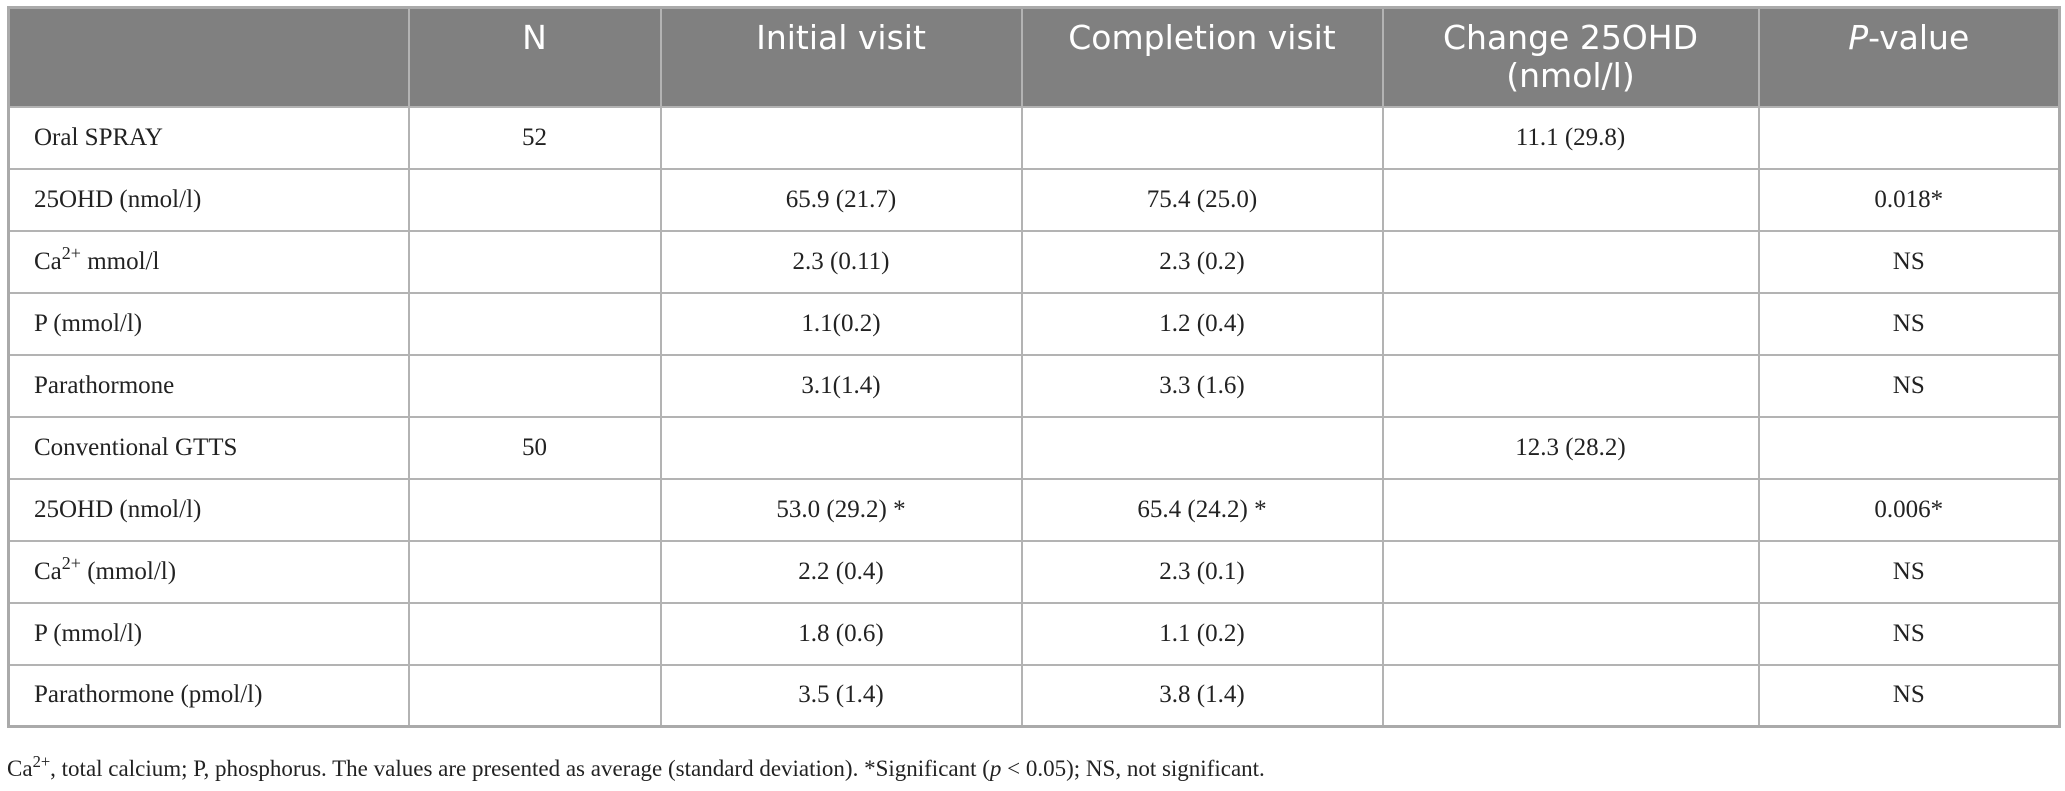 The height and width of the screenshot is (791, 2065). Describe the element at coordinates (1570, 37) in the screenshot. I see `header-change-line1: Change 25OHD` at that location.